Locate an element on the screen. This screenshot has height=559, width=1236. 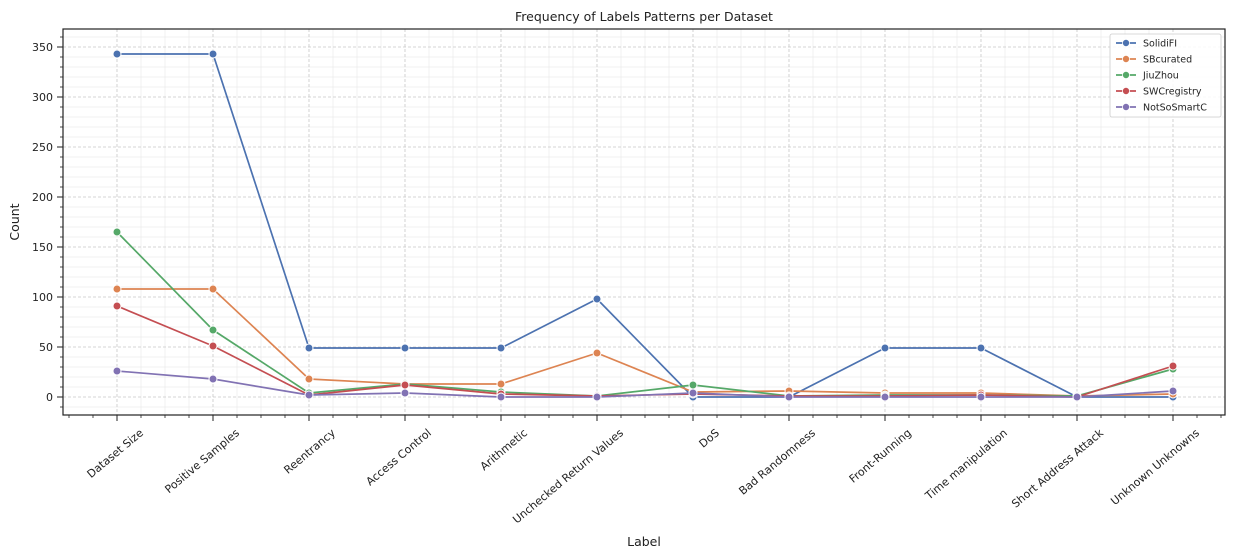
x-tick-label: Front-Running is located at coordinates (880, 455).